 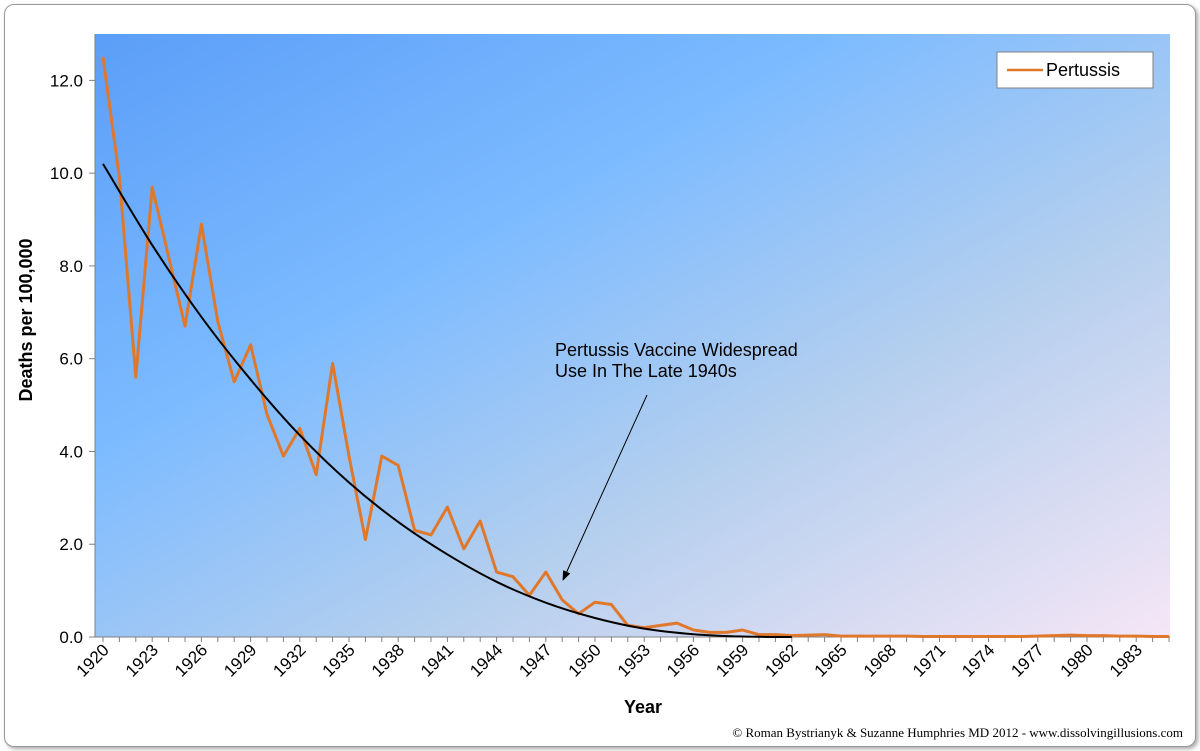 What do you see at coordinates (585, 660) in the screenshot?
I see `x-tick-label: 1950` at bounding box center [585, 660].